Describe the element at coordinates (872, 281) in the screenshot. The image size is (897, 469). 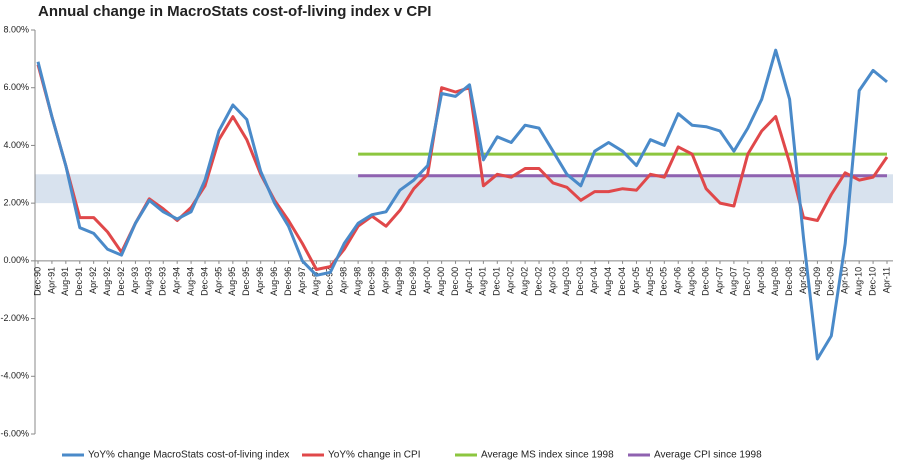
I see `x-tick-label: Dec-10` at that location.